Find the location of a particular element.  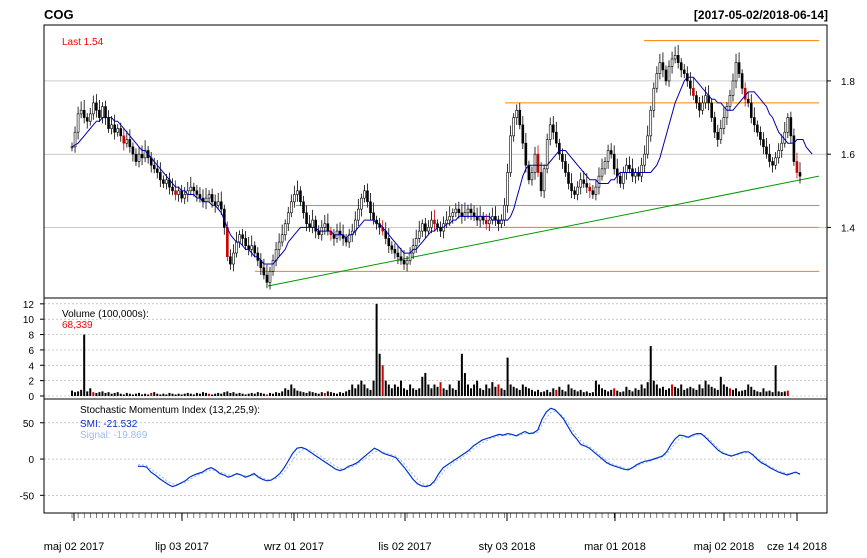

symbol-title: COG is located at coordinates (59, 14).